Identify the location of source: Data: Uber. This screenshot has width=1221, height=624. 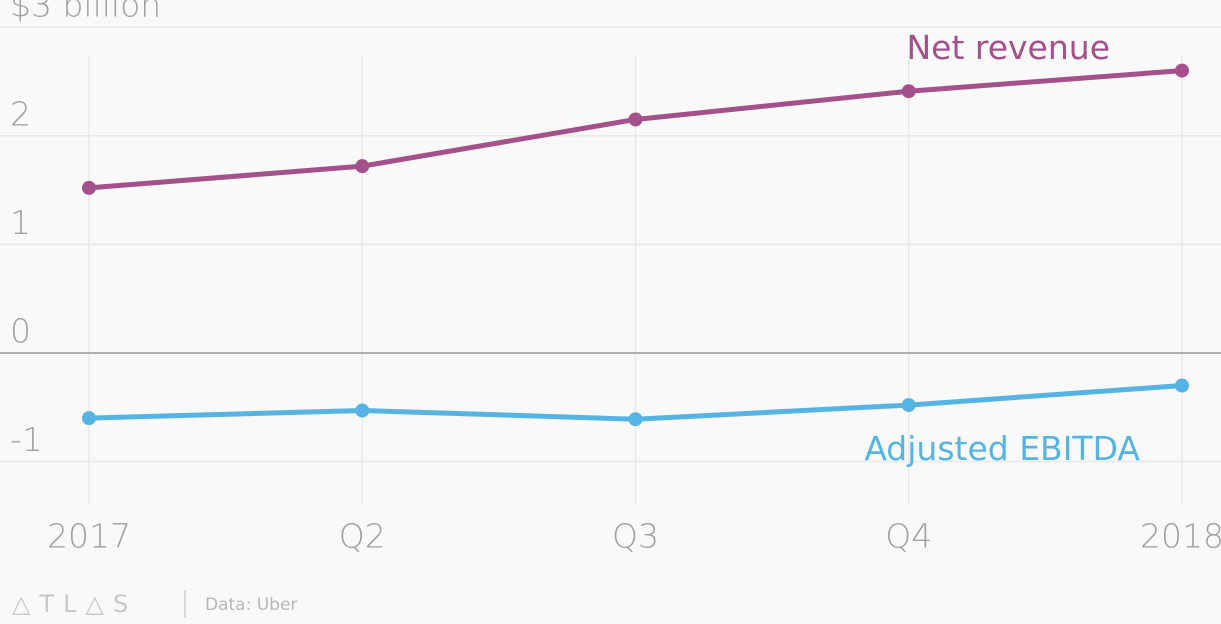
(251, 605).